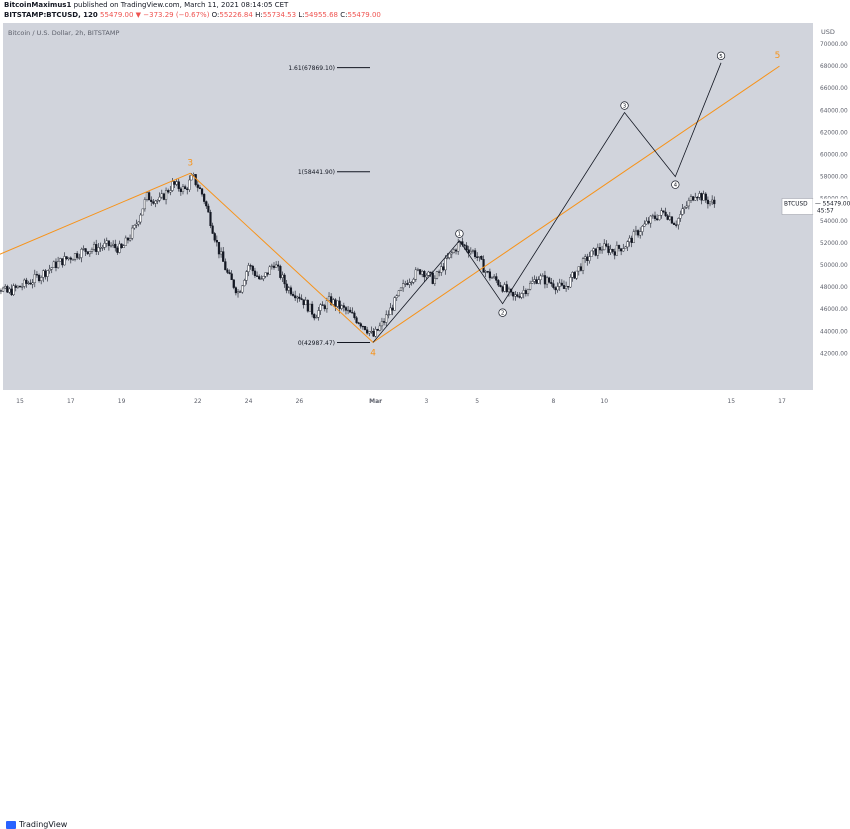  Describe the element at coordinates (676, 186) in the screenshot. I see `wave-label-number: 4` at that location.